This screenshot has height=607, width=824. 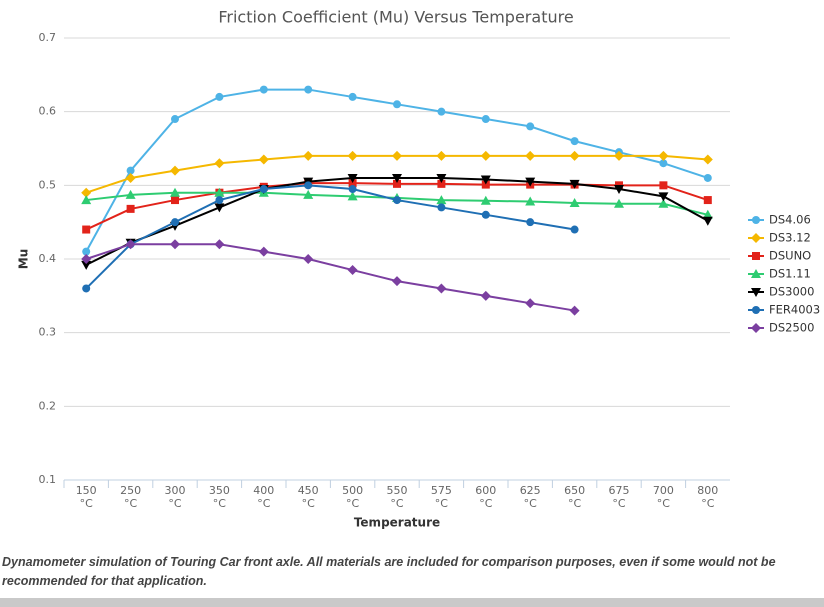 What do you see at coordinates (397, 497) in the screenshot?
I see `x-tick-label: 550 °C` at bounding box center [397, 497].